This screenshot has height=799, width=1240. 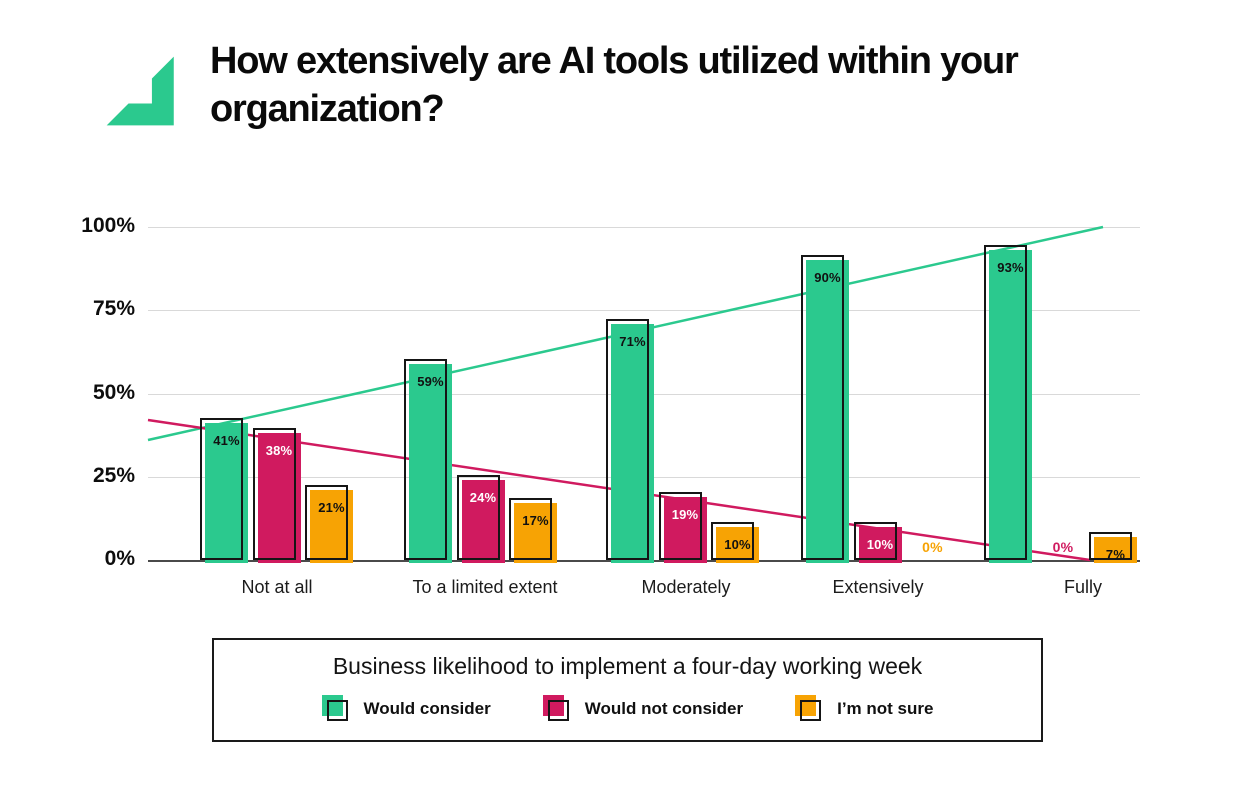 I want to click on bar-would-not-consider-to-a-limited-extent, so click(x=483, y=521).